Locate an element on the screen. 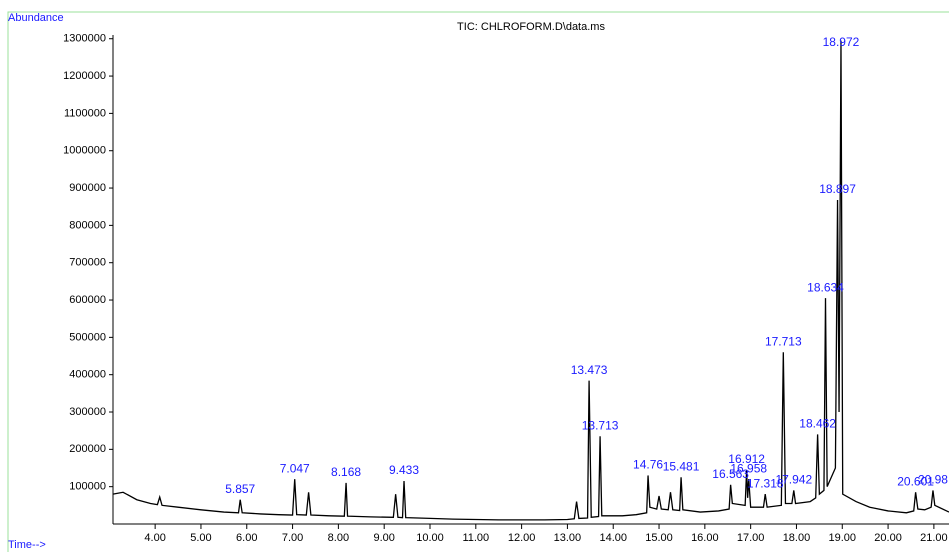  y-tick-label: 1200000 is located at coordinates (84, 76).